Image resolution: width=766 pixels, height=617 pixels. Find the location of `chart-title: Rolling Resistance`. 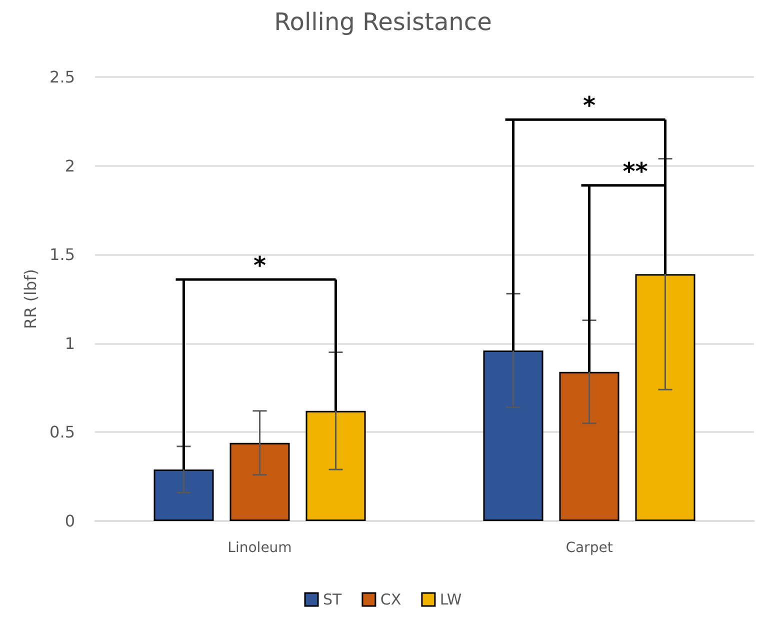

chart-title: Rolling Resistance is located at coordinates (383, 22).